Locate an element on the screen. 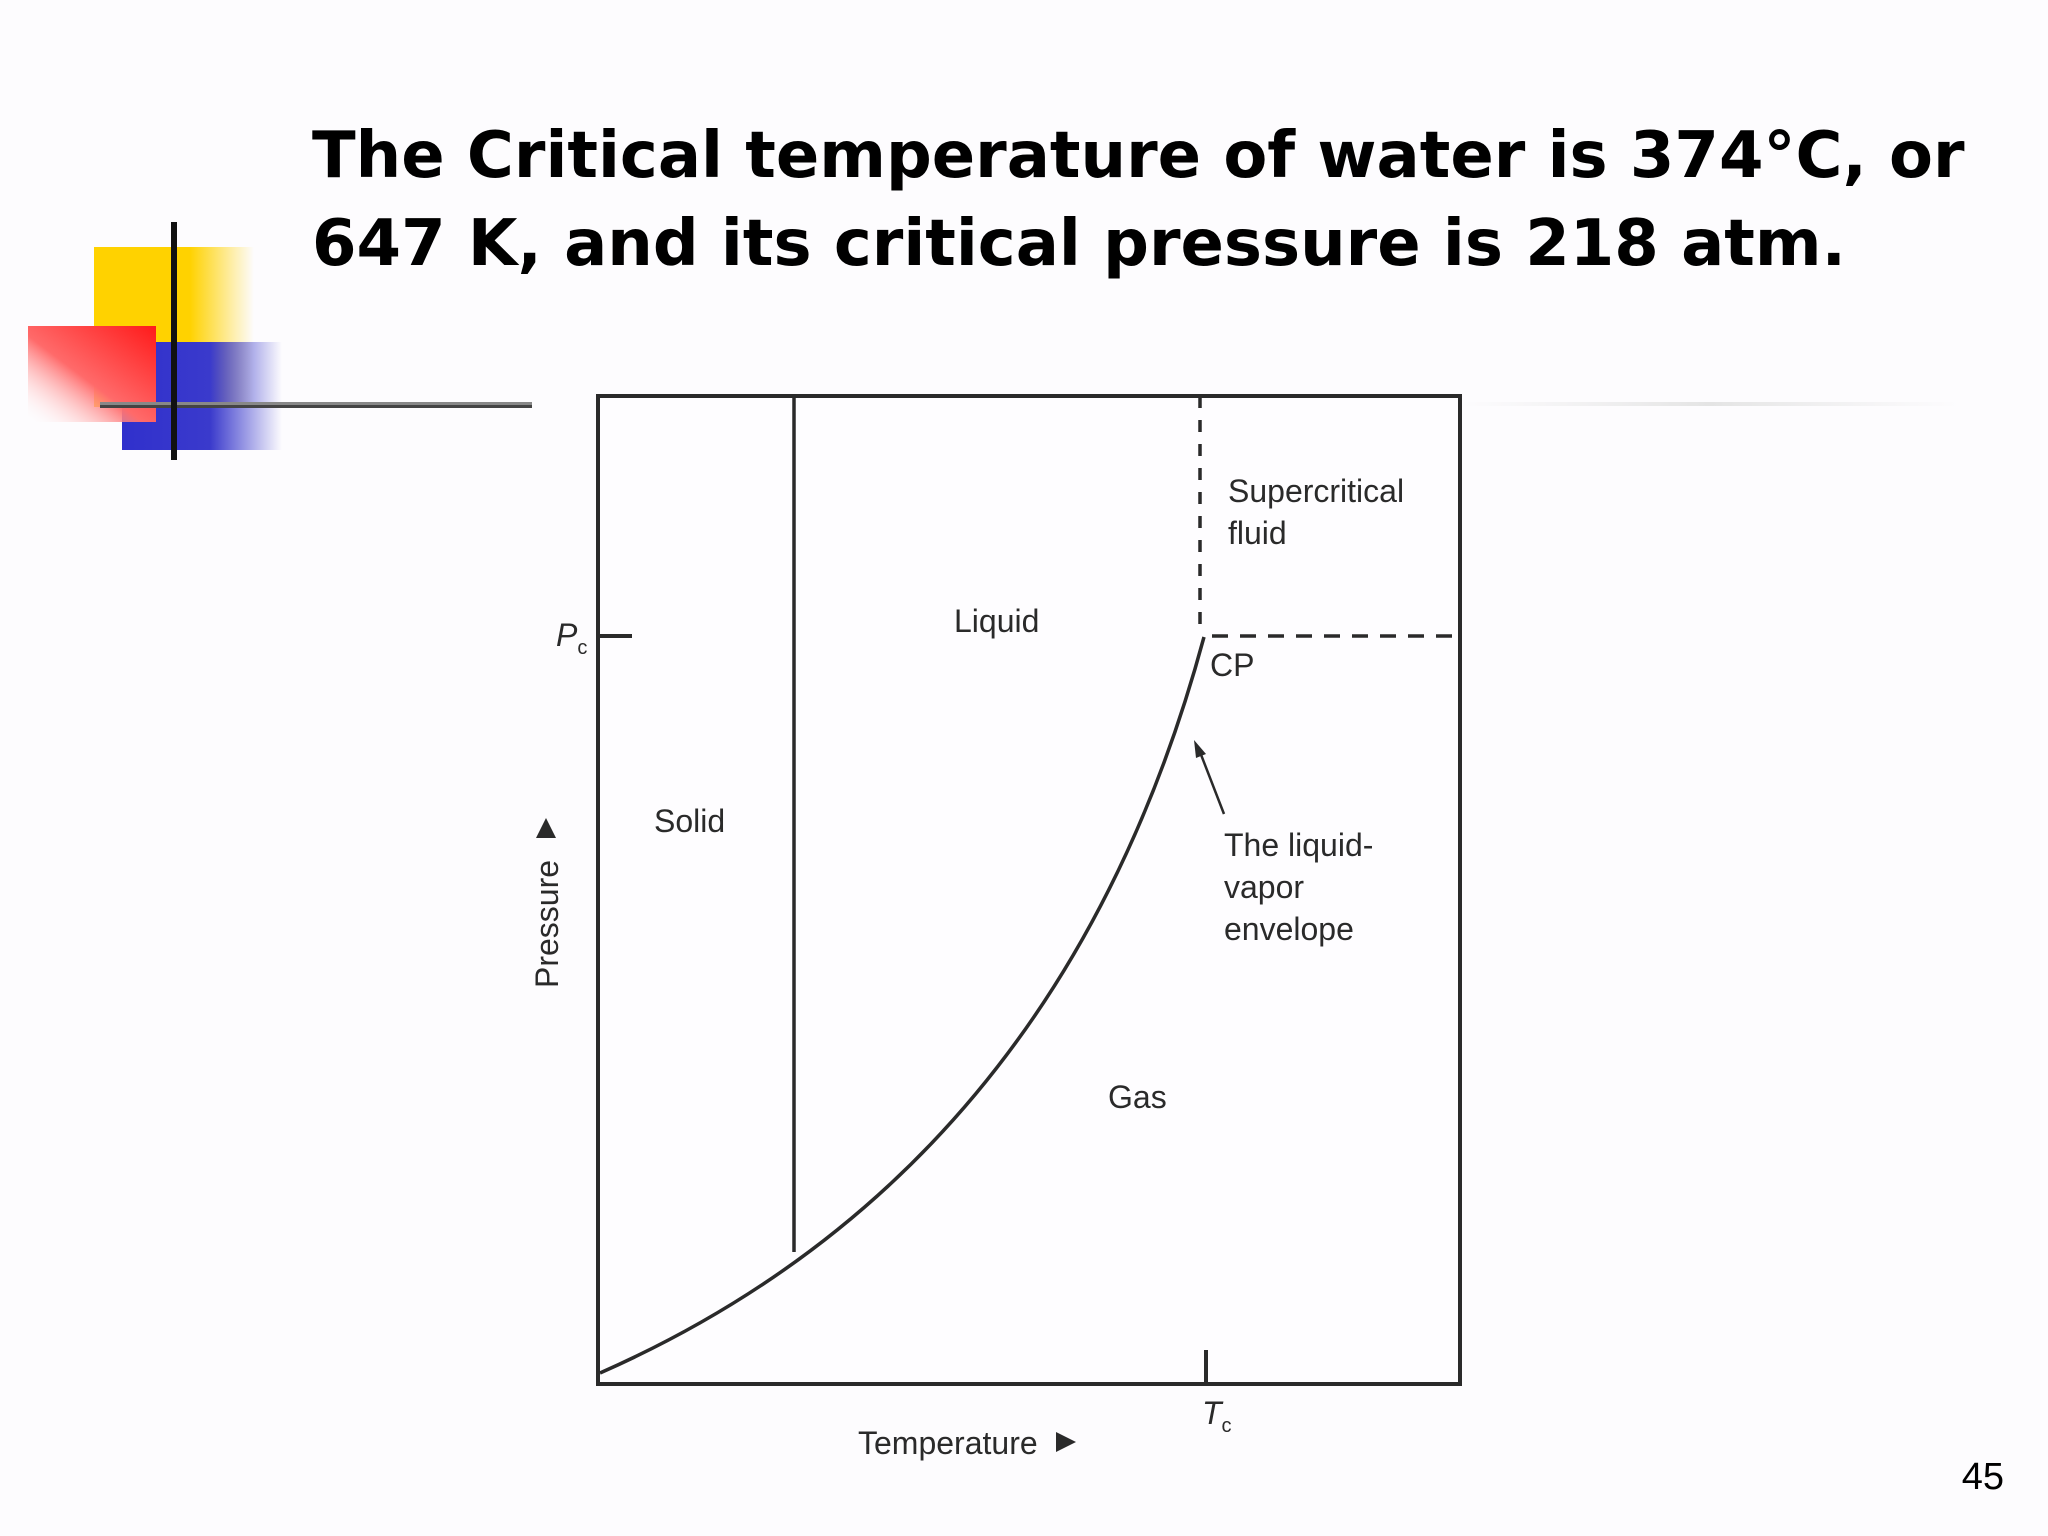 The width and height of the screenshot is (2048, 1536). annotation-line-1: The liquid- is located at coordinates (1298, 845).